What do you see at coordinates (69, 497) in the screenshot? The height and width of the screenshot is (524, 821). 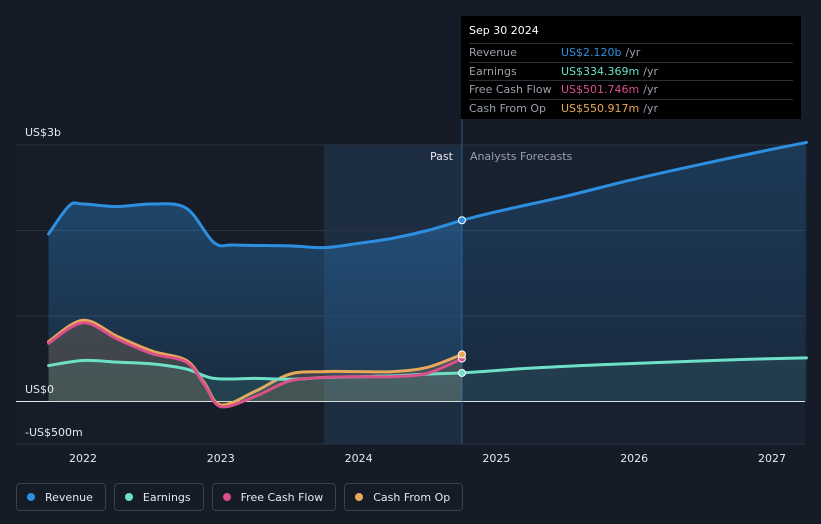 I see `legend-label: Revenue` at bounding box center [69, 497].